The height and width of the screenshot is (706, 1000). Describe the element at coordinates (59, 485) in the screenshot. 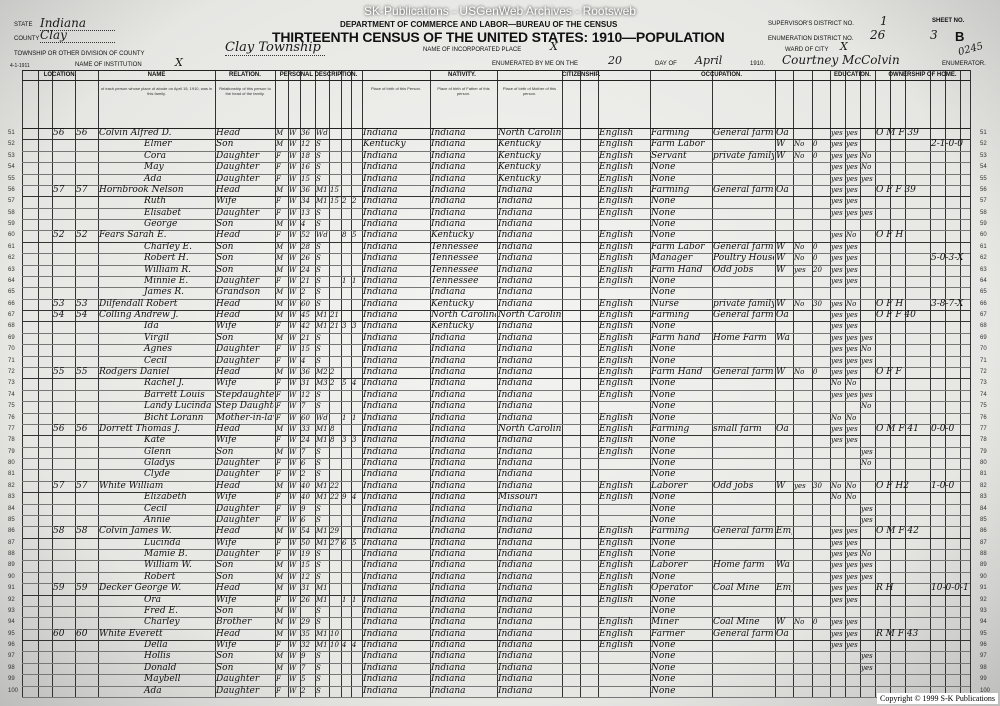

I see `cell-dwelling: 57` at that location.